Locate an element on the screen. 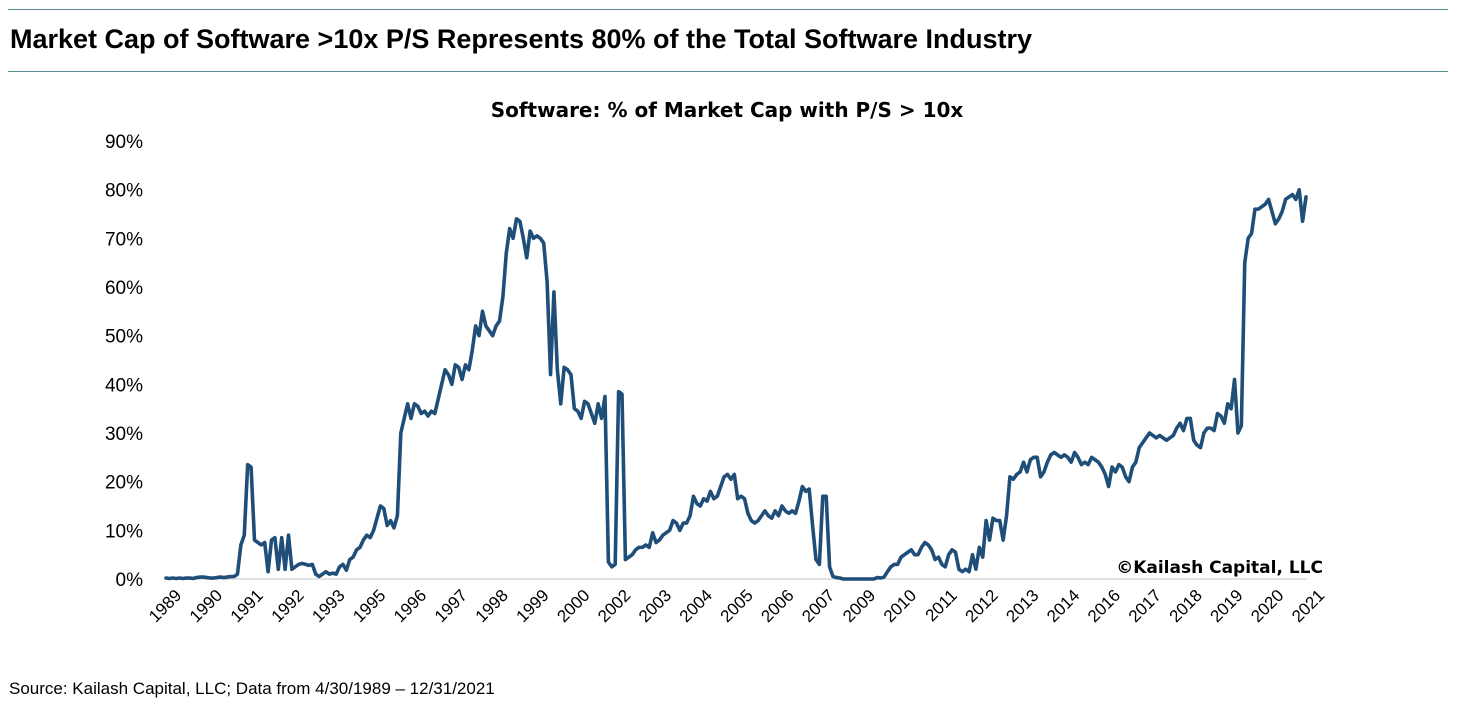 The width and height of the screenshot is (1463, 705). x-tick-label: 2021 is located at coordinates (1308, 606).